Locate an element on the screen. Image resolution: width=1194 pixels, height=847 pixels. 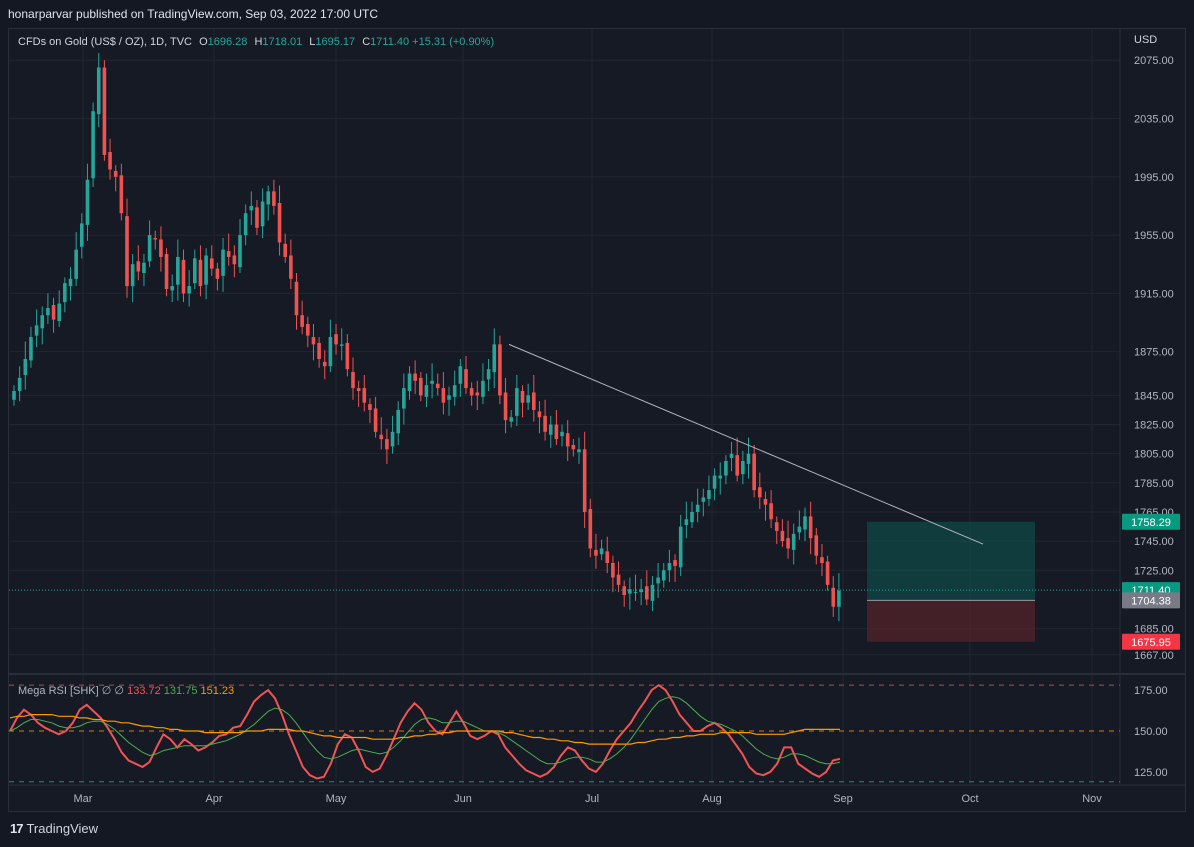
price-tick-label: 1785.00 is located at coordinates (1154, 484).